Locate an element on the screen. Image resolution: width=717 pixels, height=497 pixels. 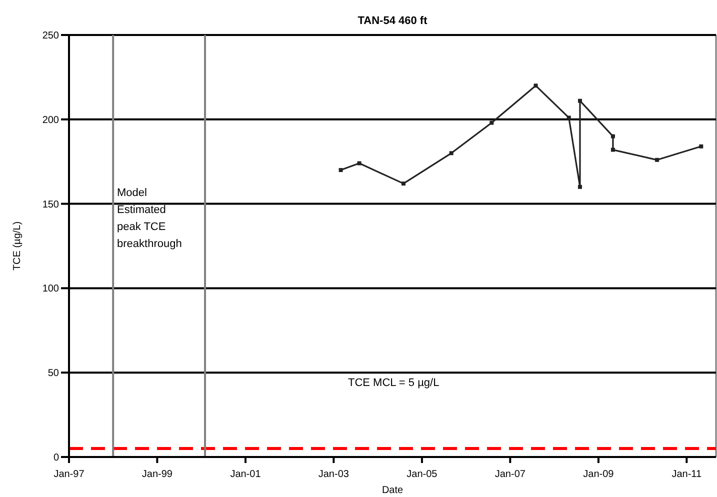
annotation: Model Estimated peak TCE breakthrough is located at coordinates (149, 218).